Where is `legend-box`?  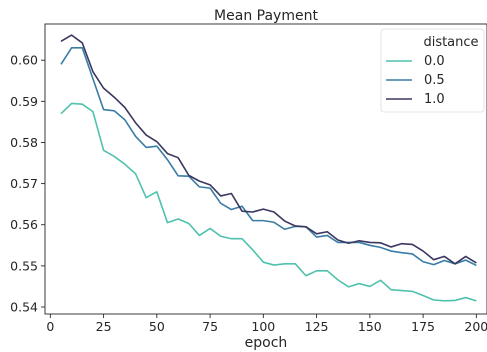 legend-box is located at coordinates (432, 70).